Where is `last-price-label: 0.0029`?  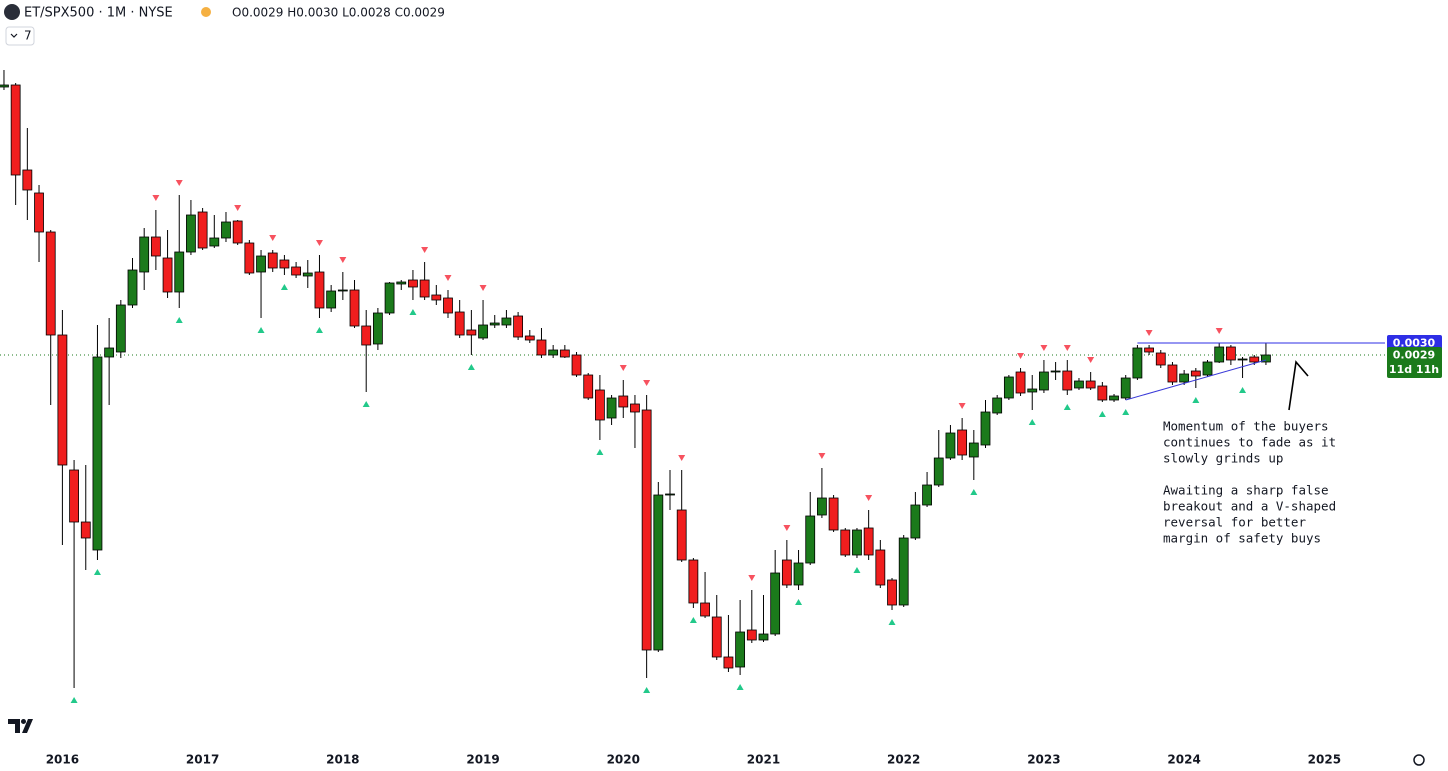 last-price-label: 0.0029 is located at coordinates (1414, 355).